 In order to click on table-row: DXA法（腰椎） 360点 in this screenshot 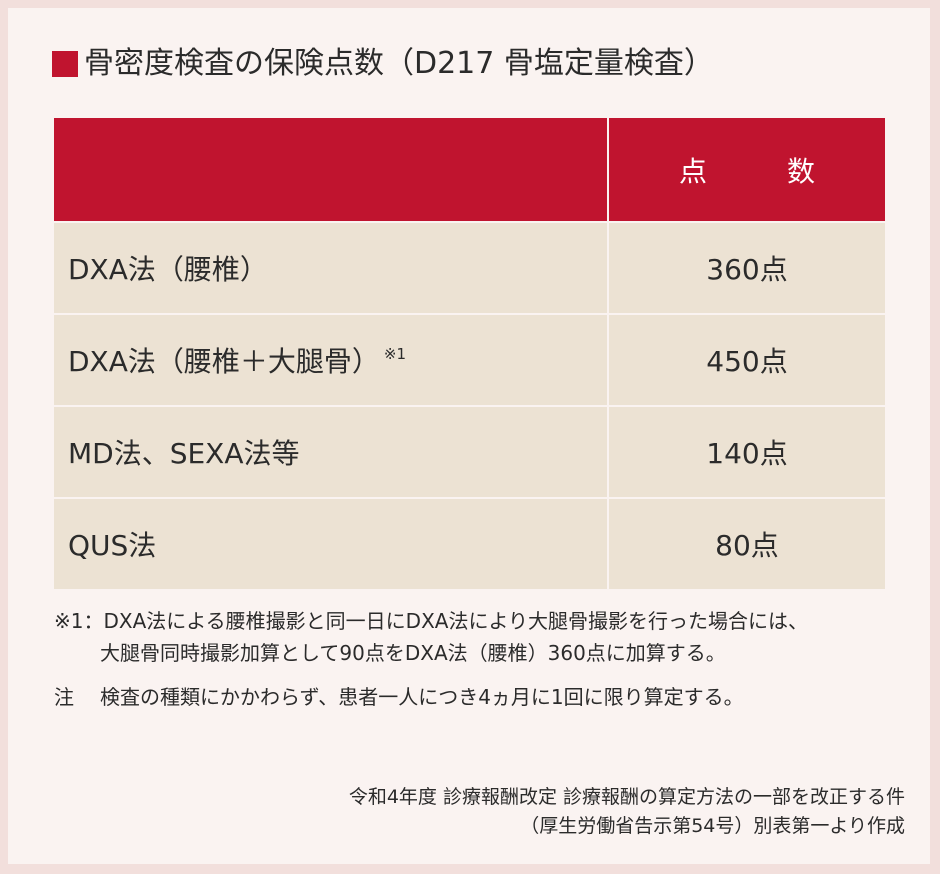, I will do `click(469, 267)`.